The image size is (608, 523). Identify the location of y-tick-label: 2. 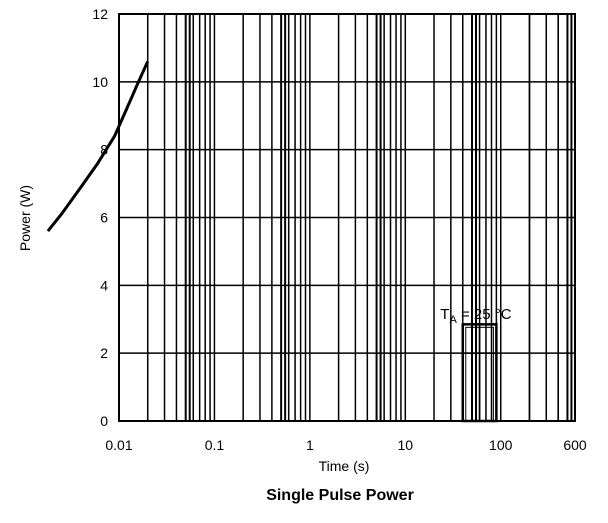
(104, 353).